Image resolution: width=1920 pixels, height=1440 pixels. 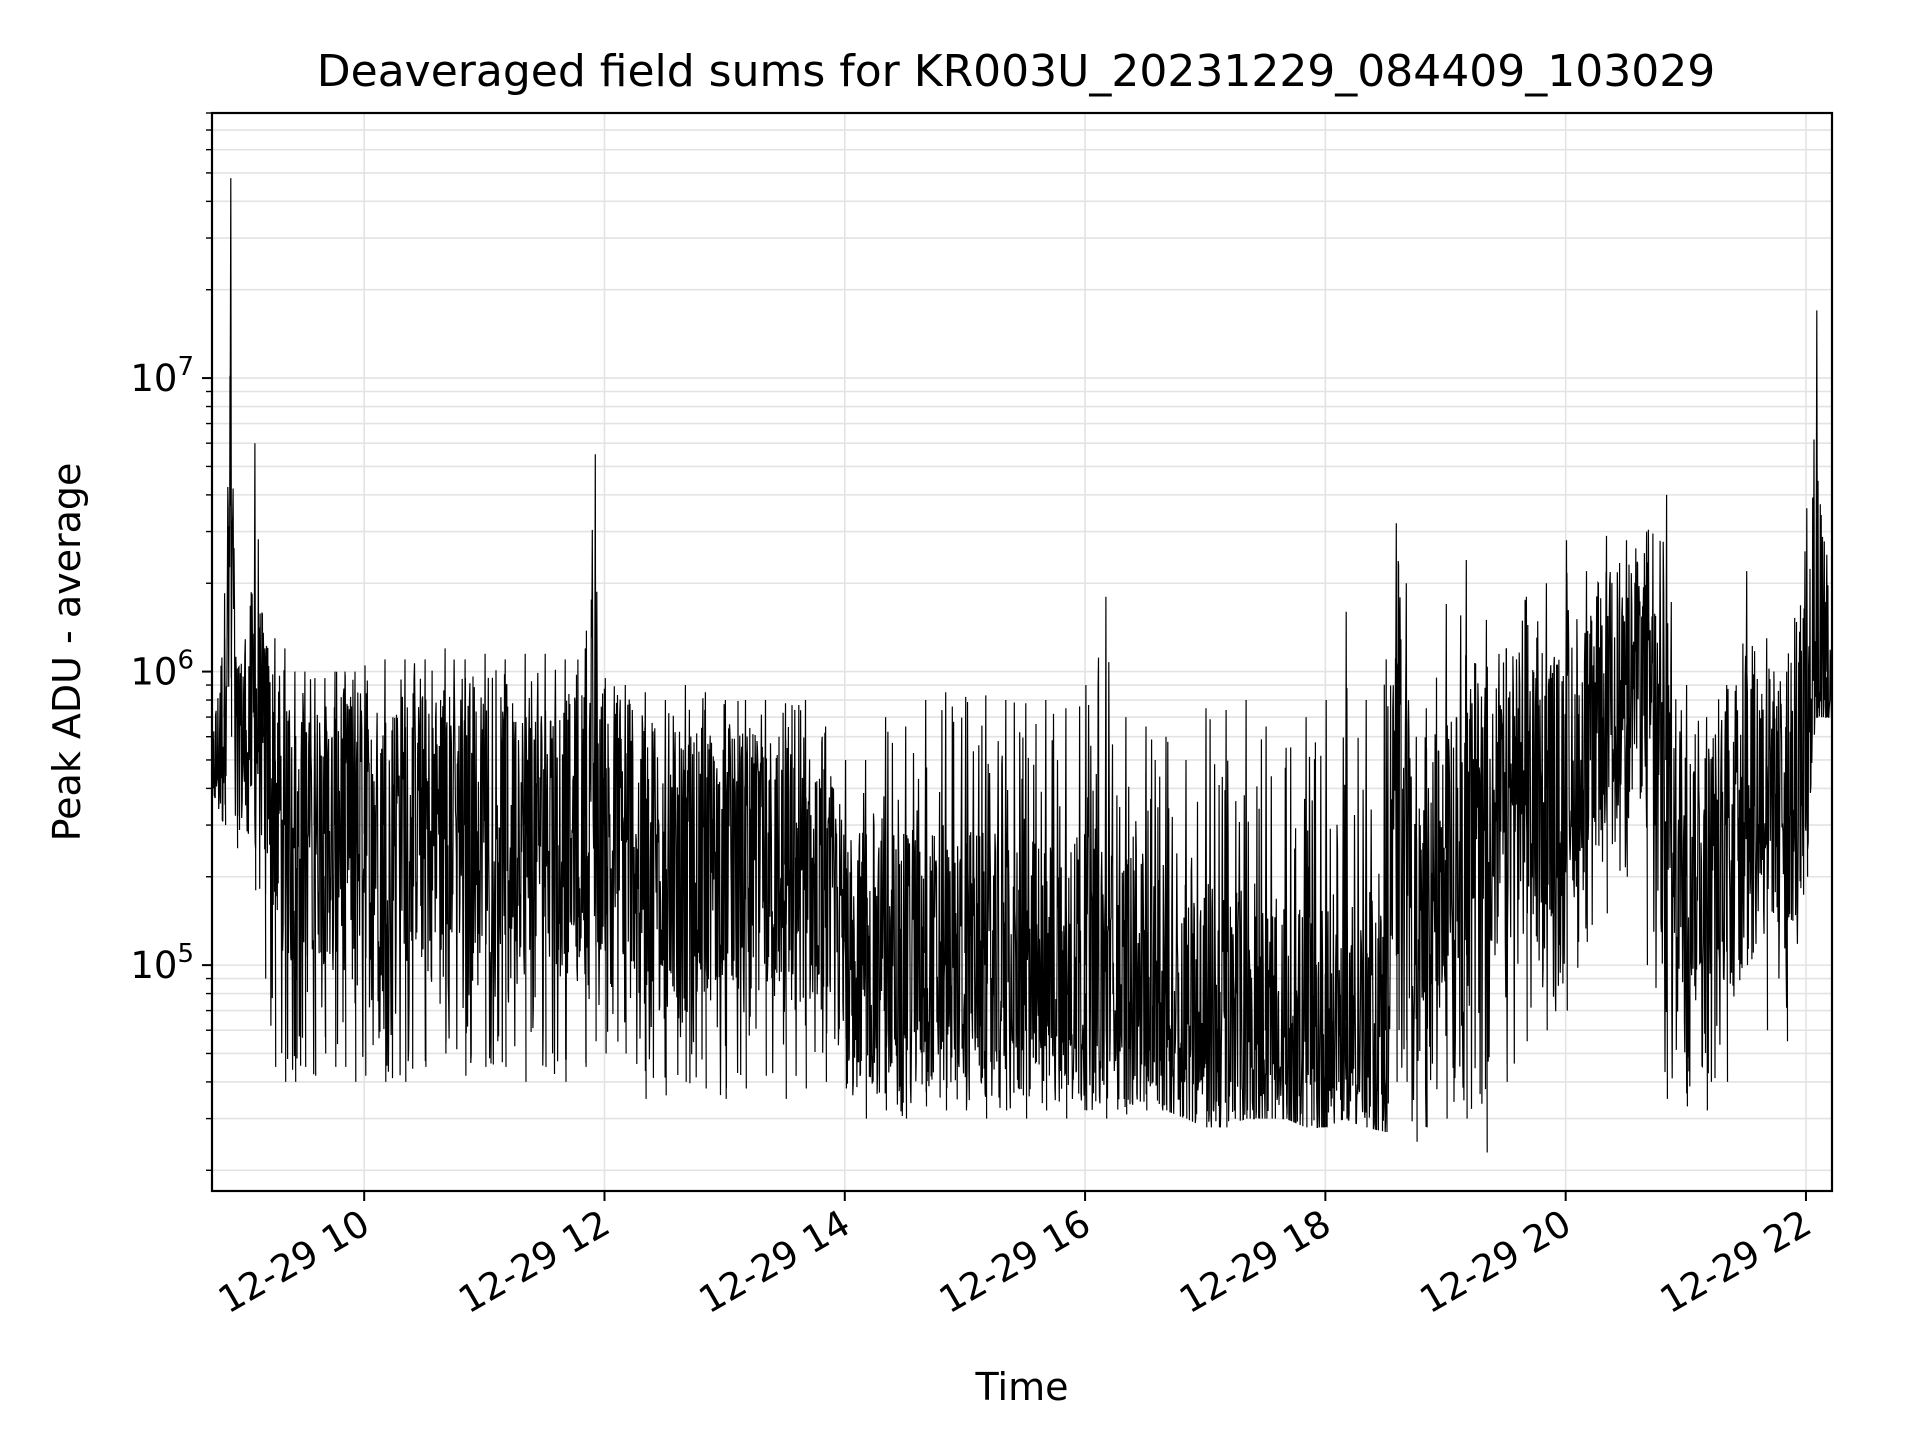 What do you see at coordinates (162, 376) in the screenshot?
I see `y-tick-label: 107` at bounding box center [162, 376].